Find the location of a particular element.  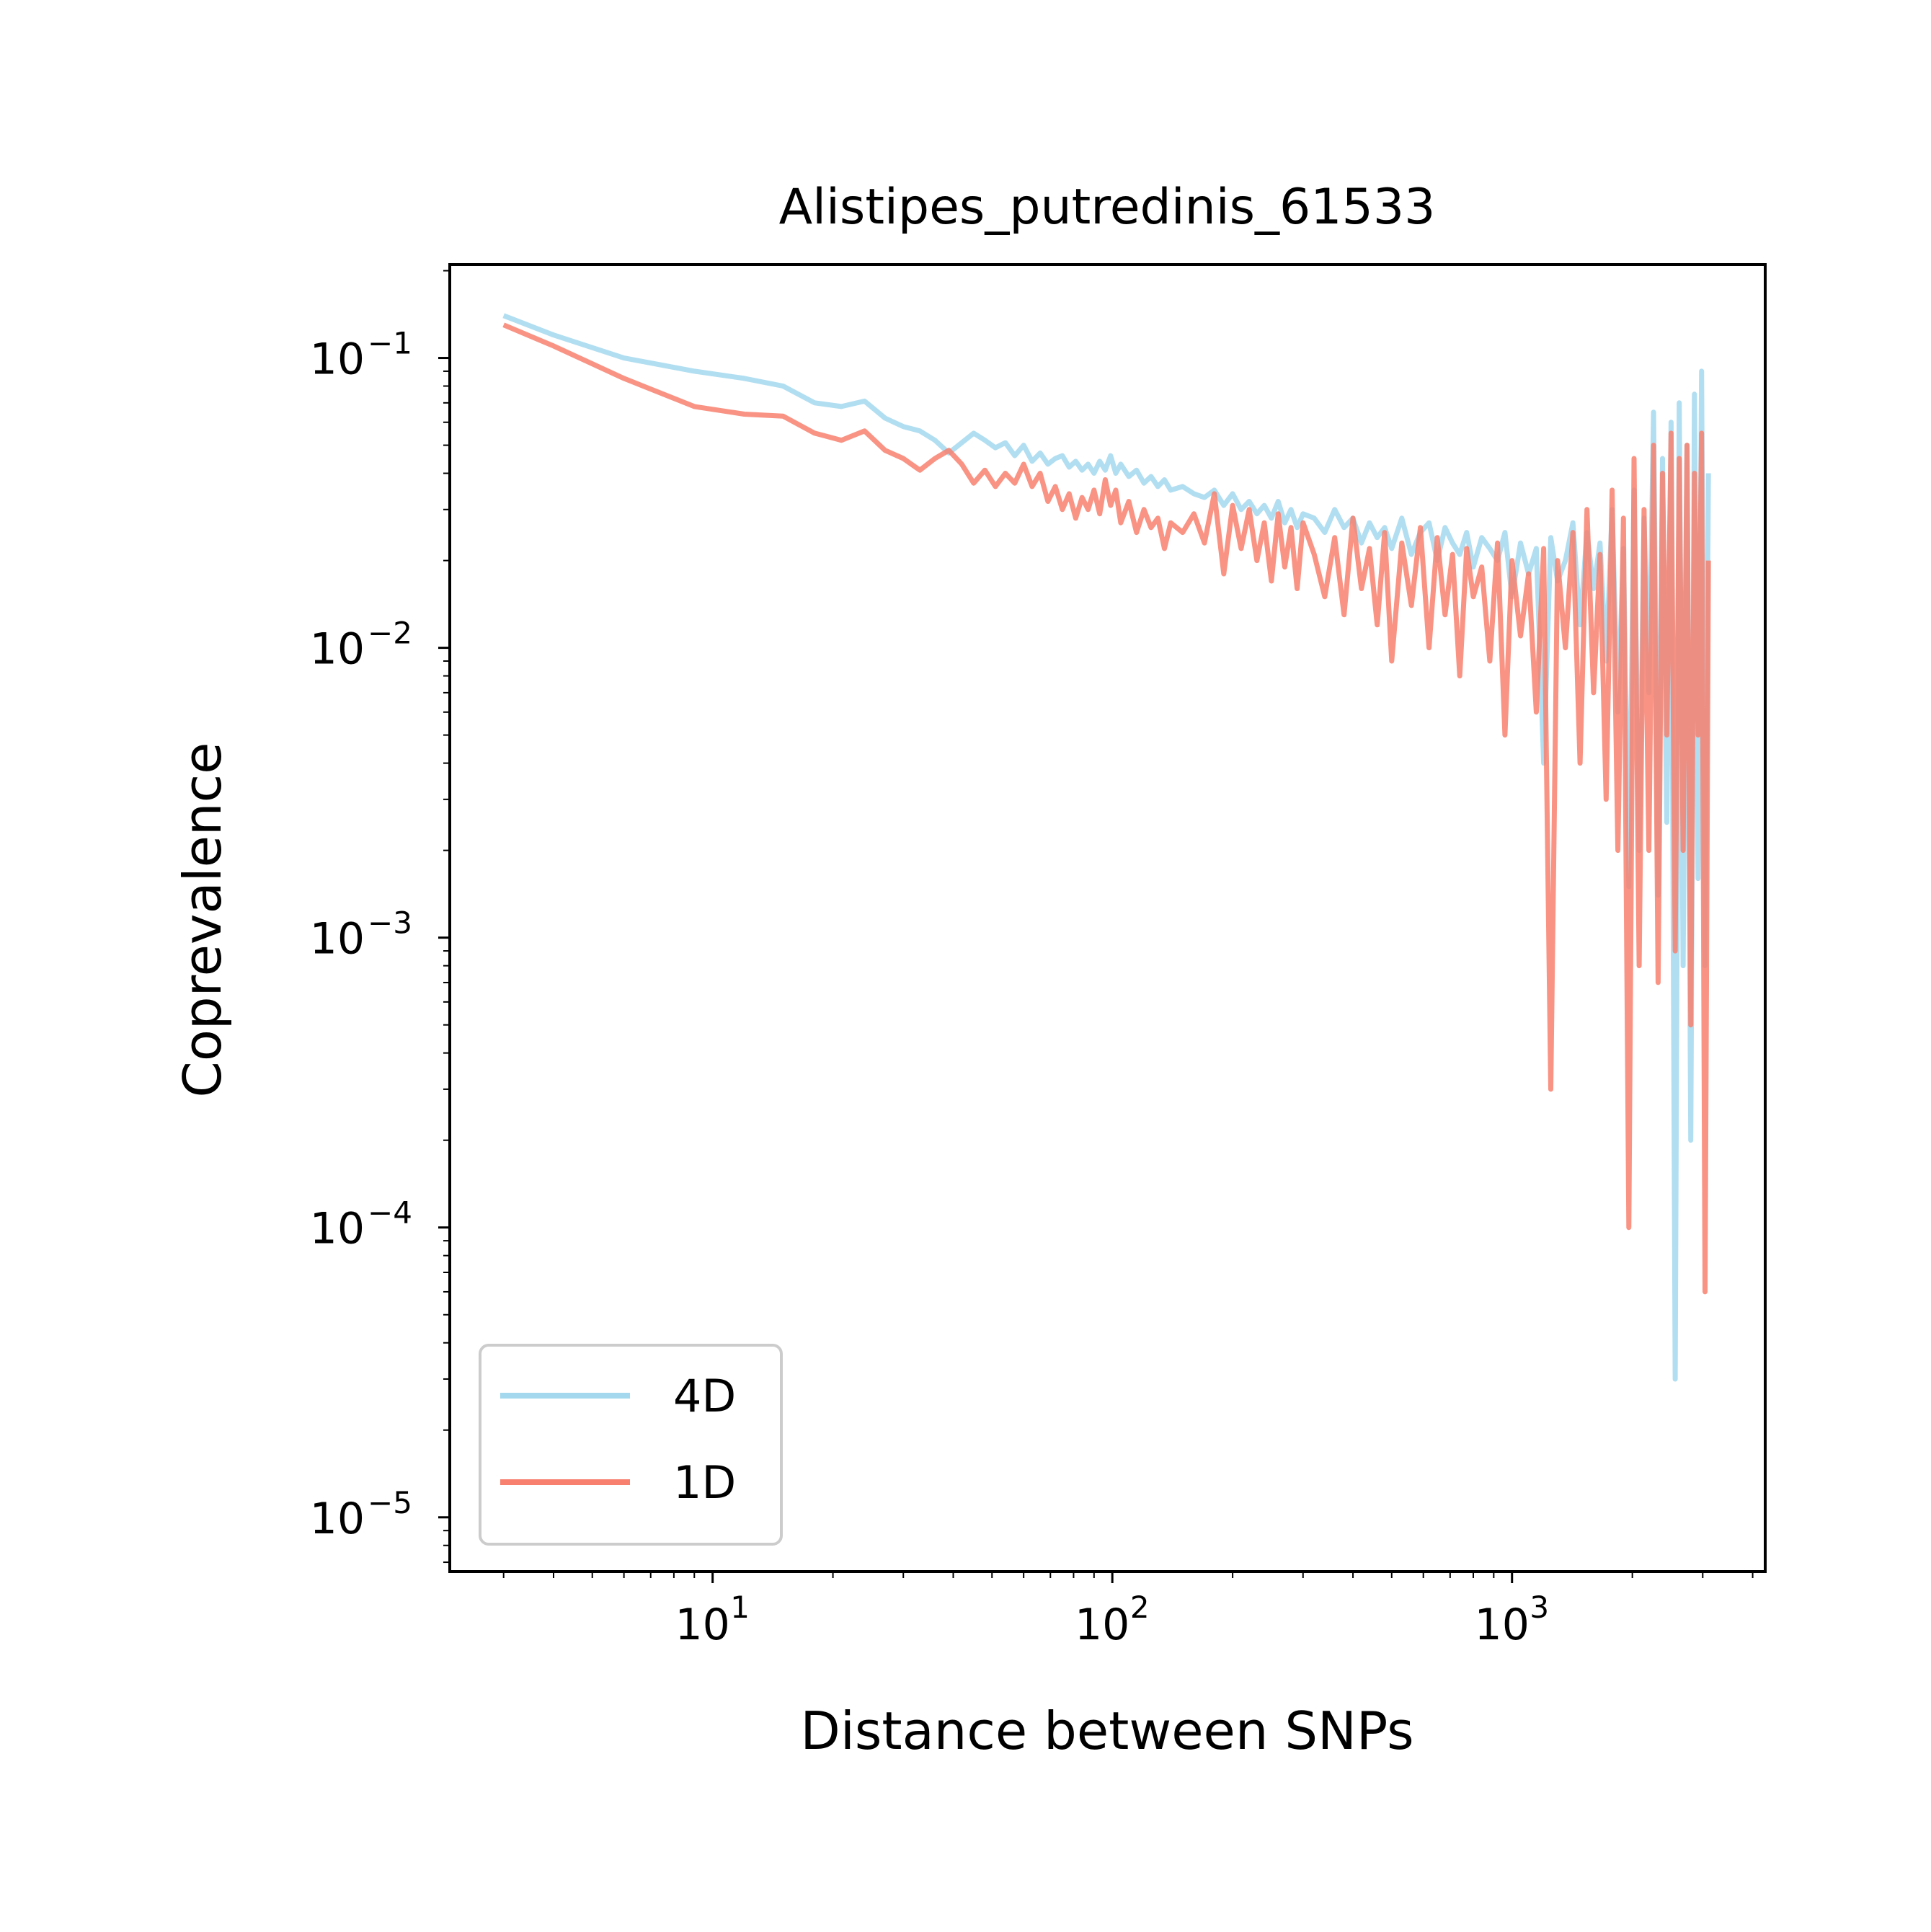

y-tick-exponent: −1 is located at coordinates (390, 343).